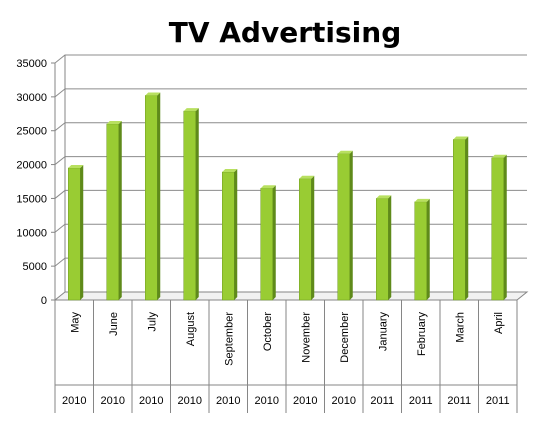 The height and width of the screenshot is (435, 543). What do you see at coordinates (499, 323) in the screenshot?
I see `x-category-label: April` at bounding box center [499, 323].